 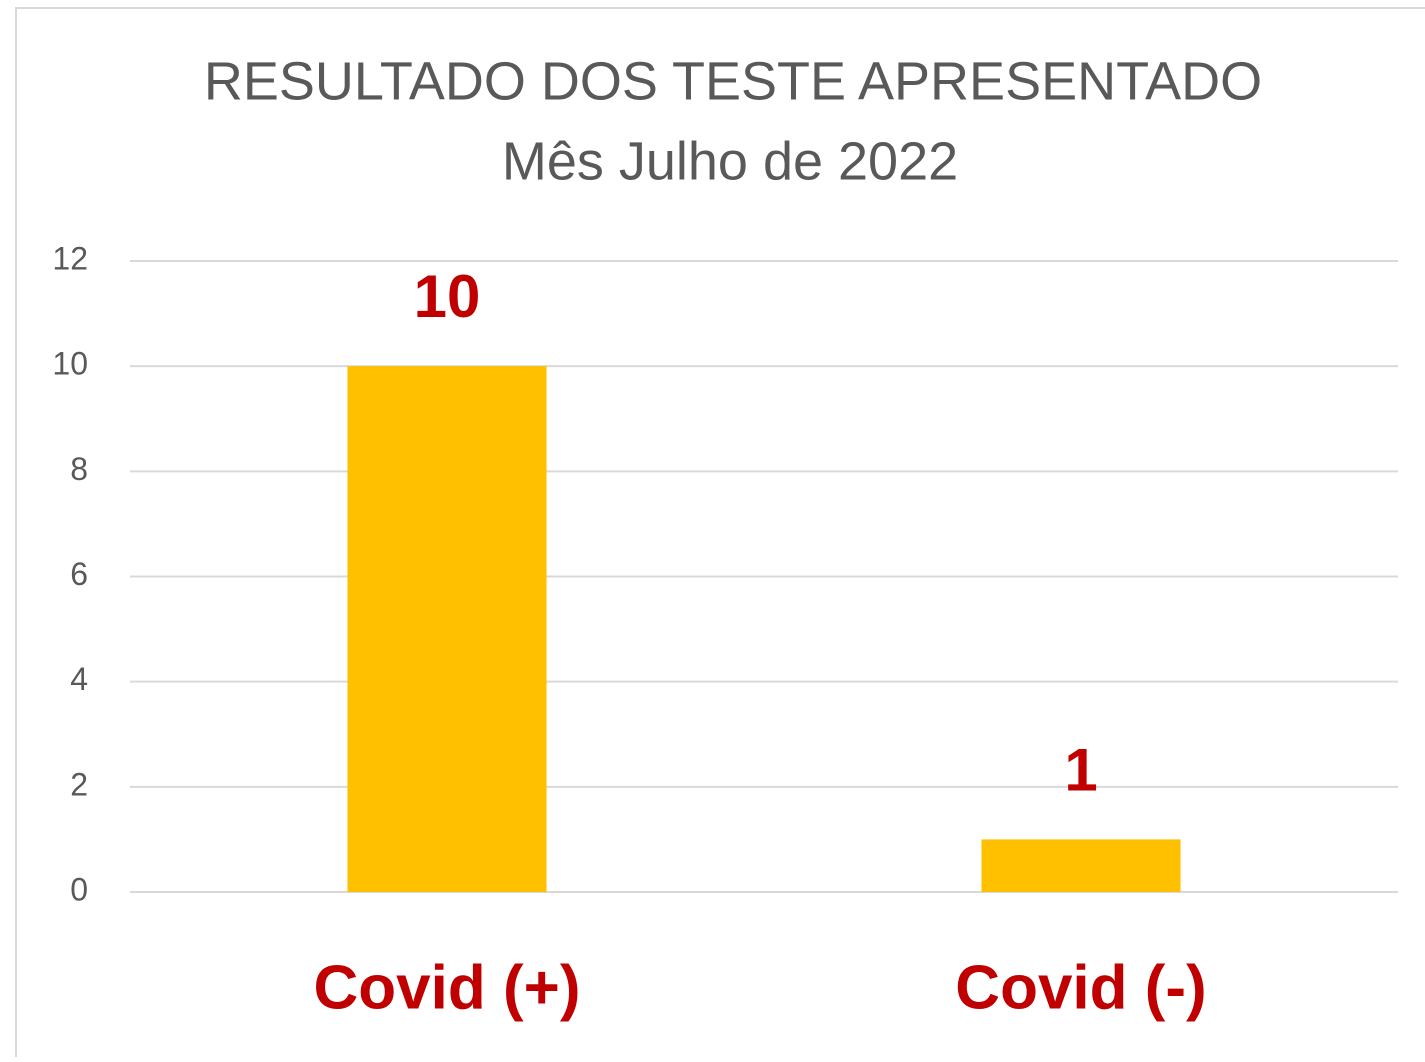 I want to click on data-label: 1, so click(x=1080, y=769).